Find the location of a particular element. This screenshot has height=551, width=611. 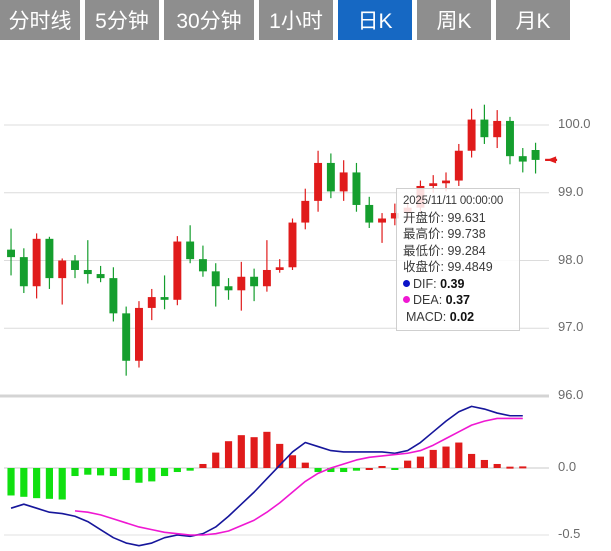

price-axis-tick: 96.0 is located at coordinates (571, 394).